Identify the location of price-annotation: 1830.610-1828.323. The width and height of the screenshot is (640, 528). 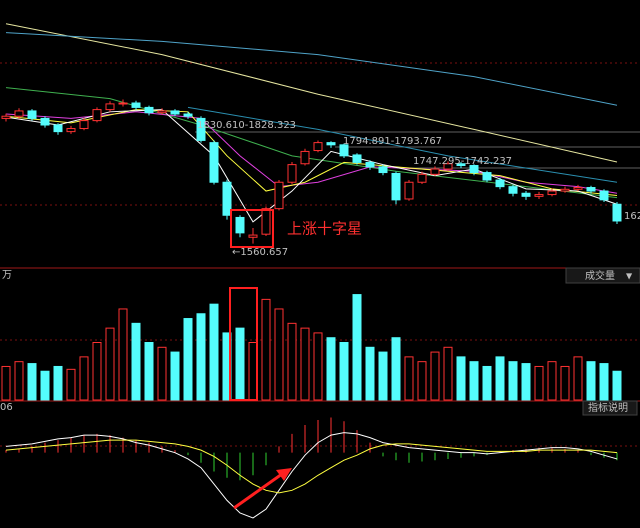
(246, 125).